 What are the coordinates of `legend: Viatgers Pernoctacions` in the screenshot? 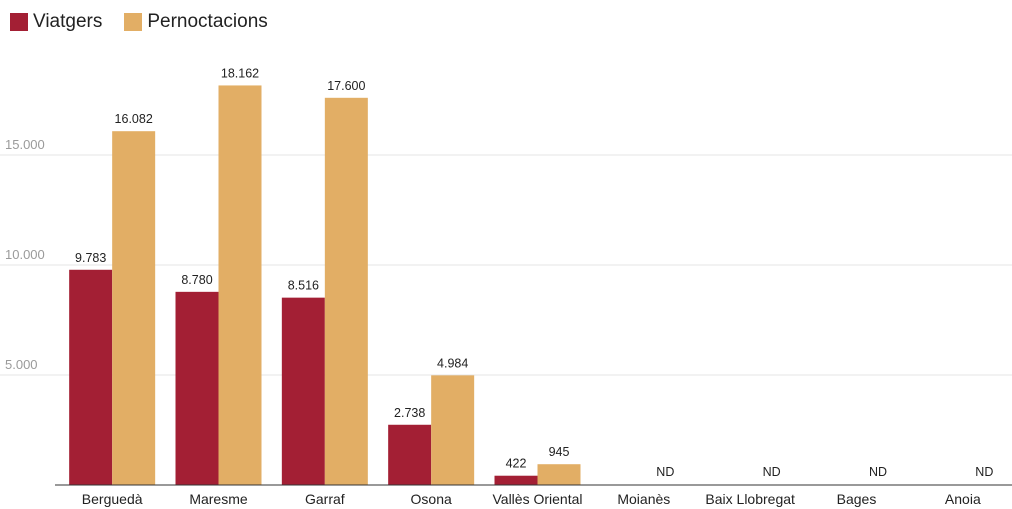 It's located at (139, 22).